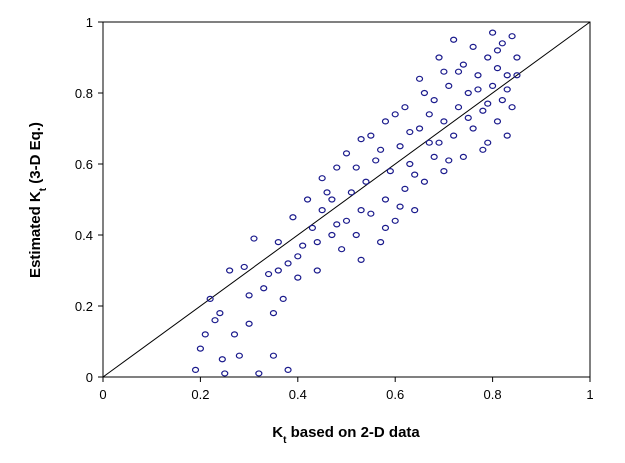 The image size is (625, 463). What do you see at coordinates (35, 234) in the screenshot?
I see `y-label-part: Estimated K` at bounding box center [35, 234].